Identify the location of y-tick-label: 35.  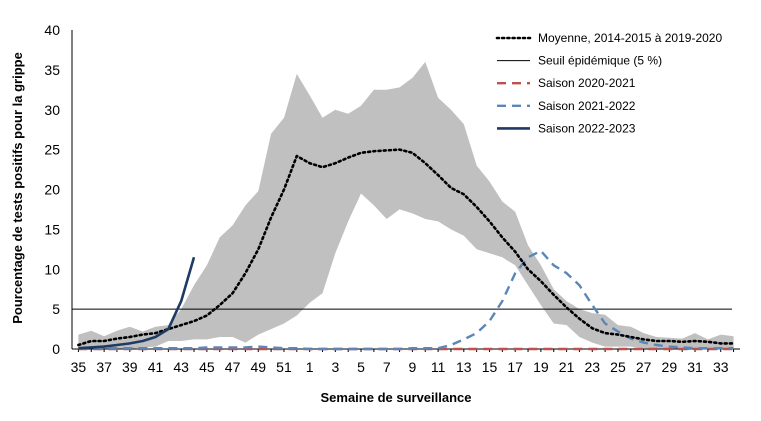
(52, 70).